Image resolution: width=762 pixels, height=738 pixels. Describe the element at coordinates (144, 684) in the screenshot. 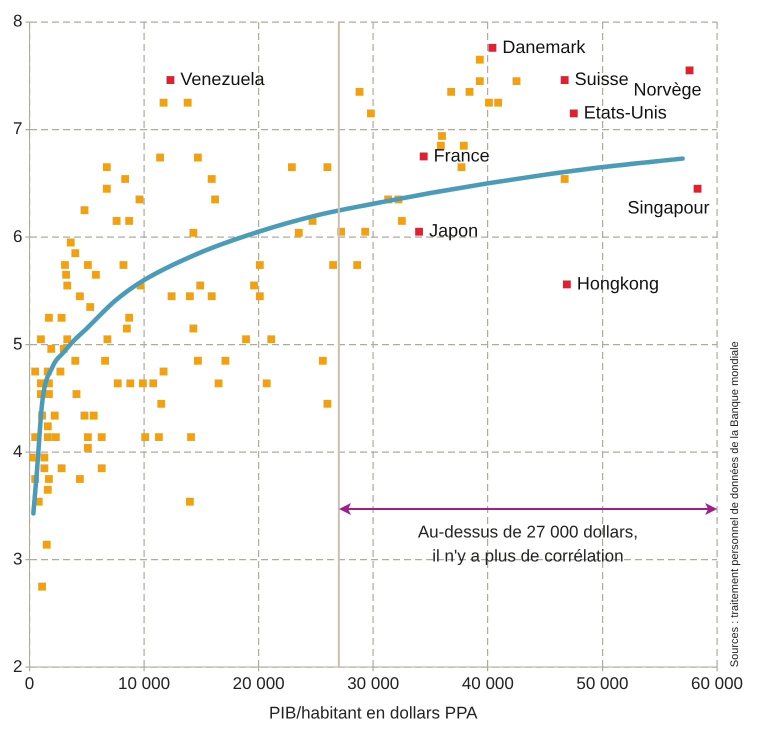

I see `x-tick-label: 10 000` at that location.